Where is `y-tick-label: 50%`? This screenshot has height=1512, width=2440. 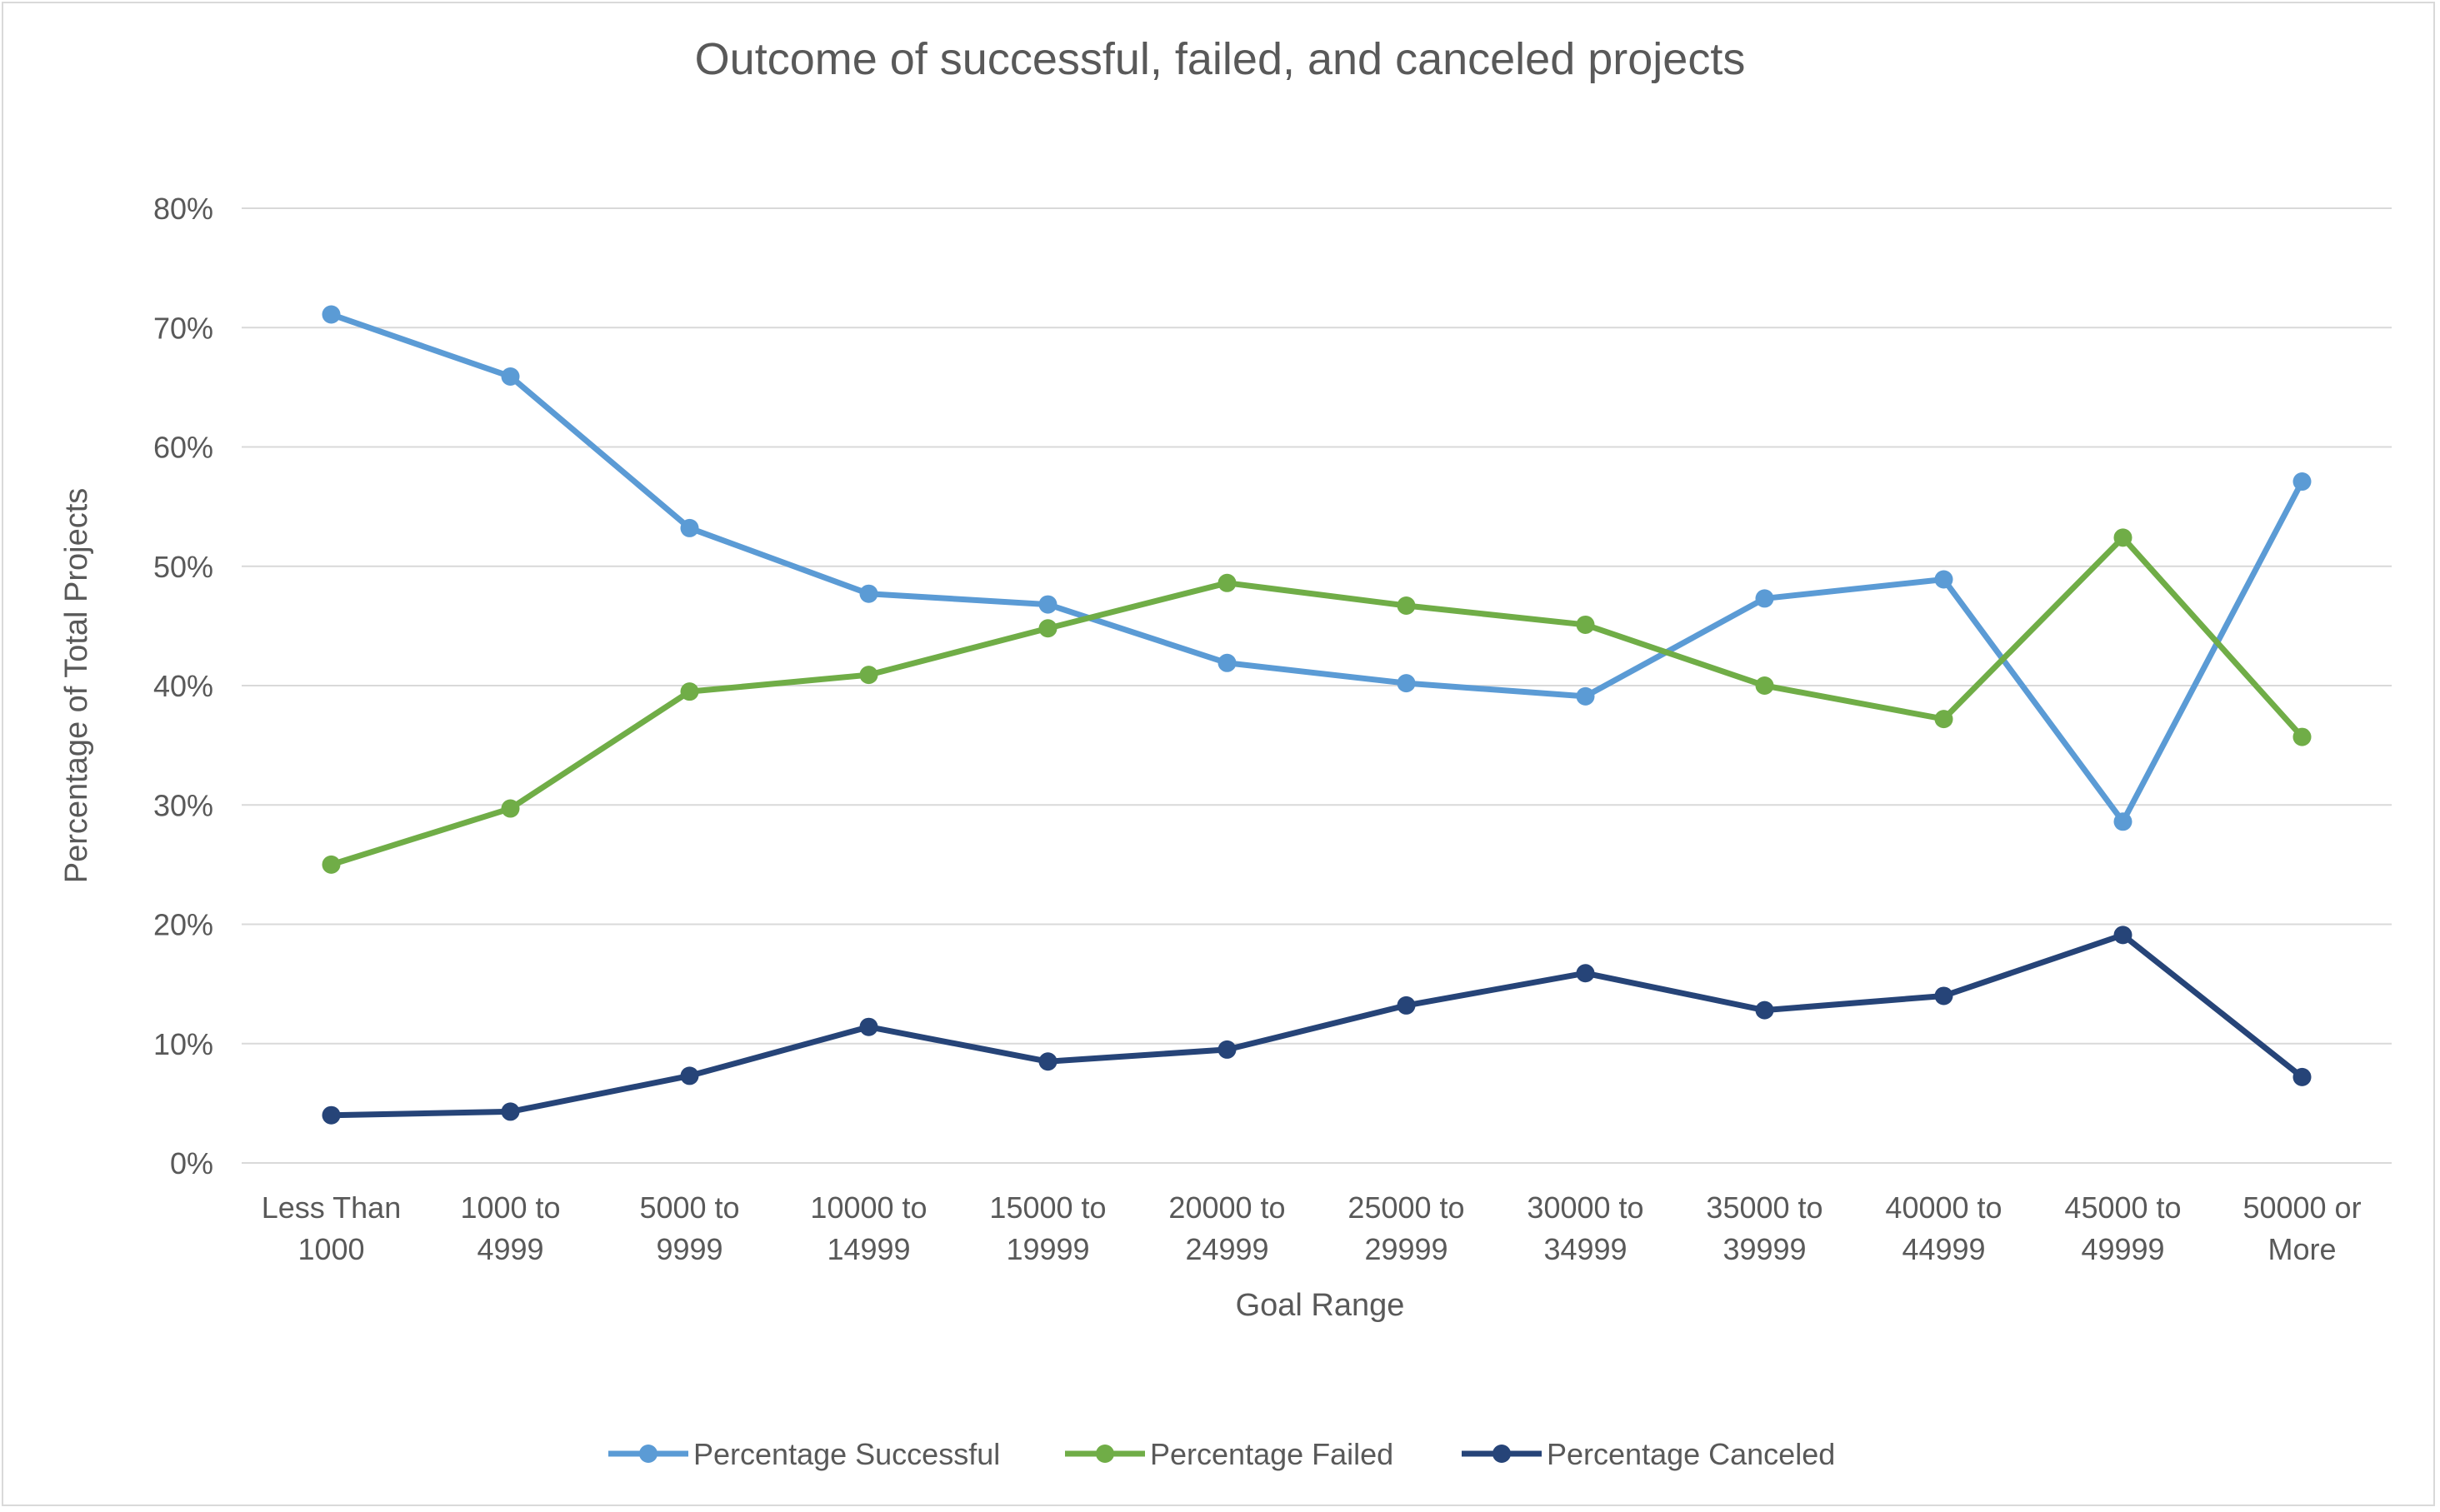 y-tick-label: 50% is located at coordinates (183, 567).